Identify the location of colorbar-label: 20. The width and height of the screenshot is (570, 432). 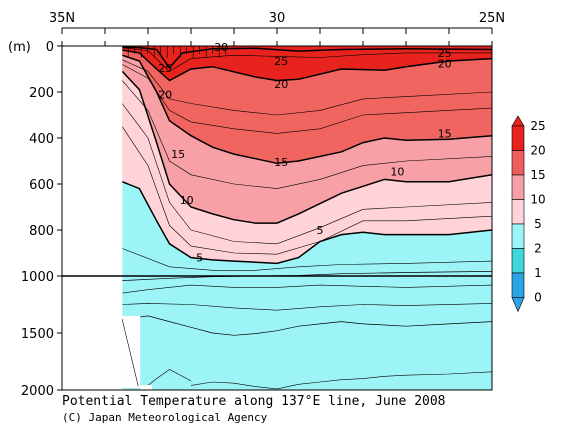
(537, 151).